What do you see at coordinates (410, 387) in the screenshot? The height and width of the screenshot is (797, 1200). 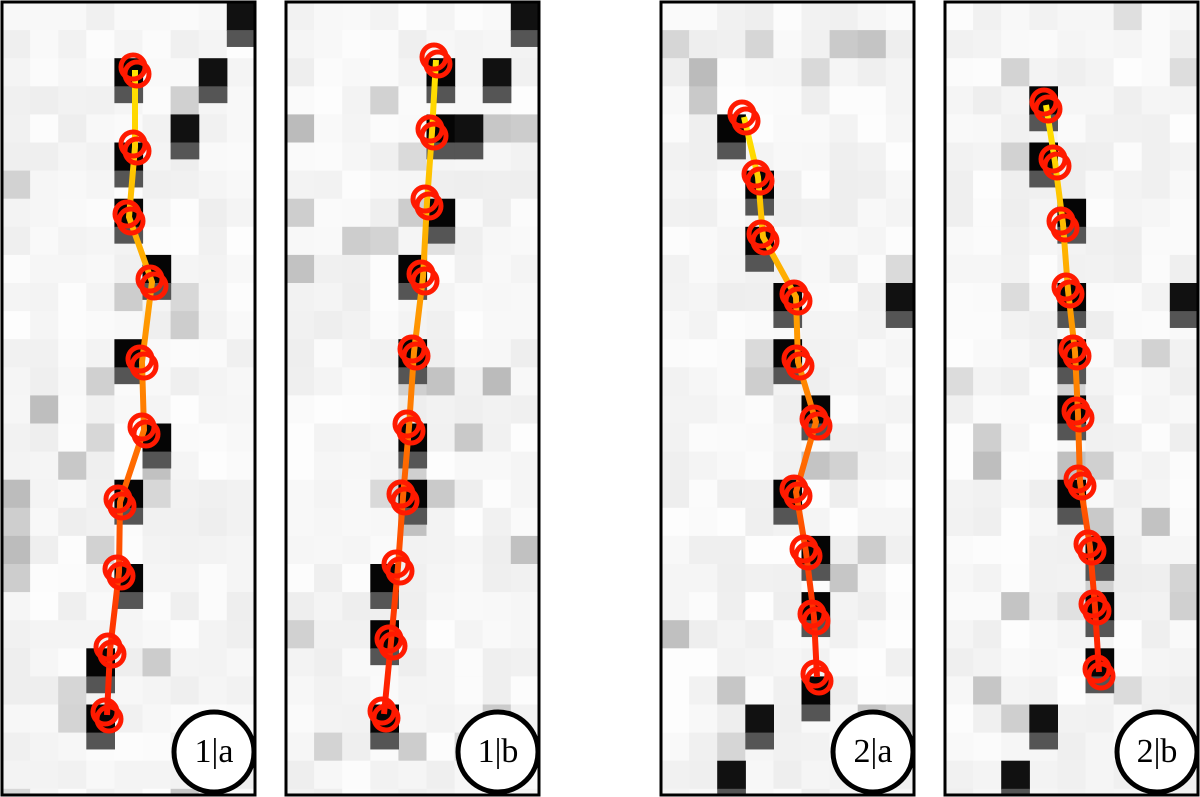 I see `track-line` at bounding box center [410, 387].